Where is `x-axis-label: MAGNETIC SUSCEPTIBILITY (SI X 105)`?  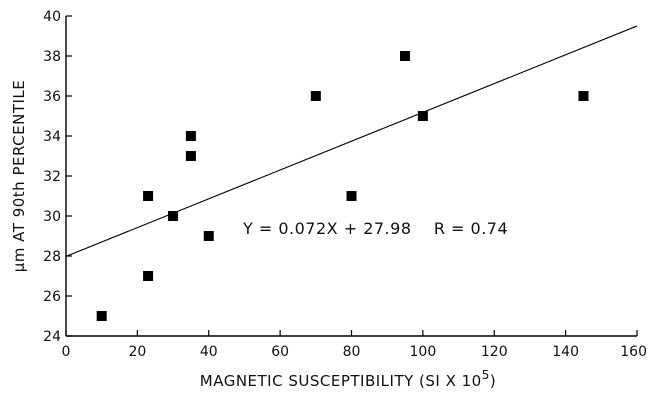 x-axis-label: MAGNETIC SUSCEPTIBILITY (SI X 105) is located at coordinates (348, 379).